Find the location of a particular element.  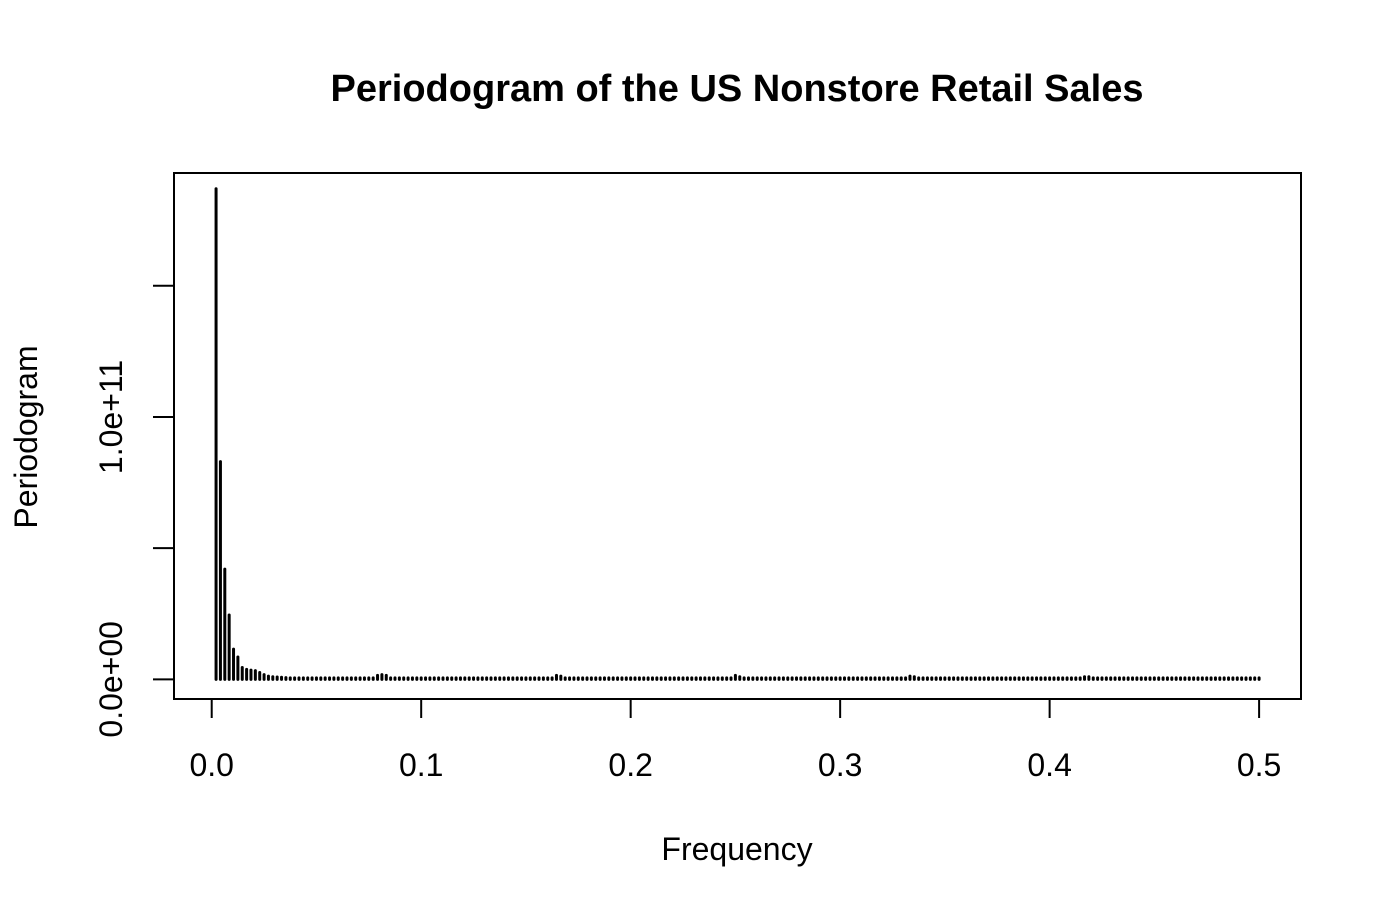

y-axis-label: Periodogram is located at coordinates (26, 436).